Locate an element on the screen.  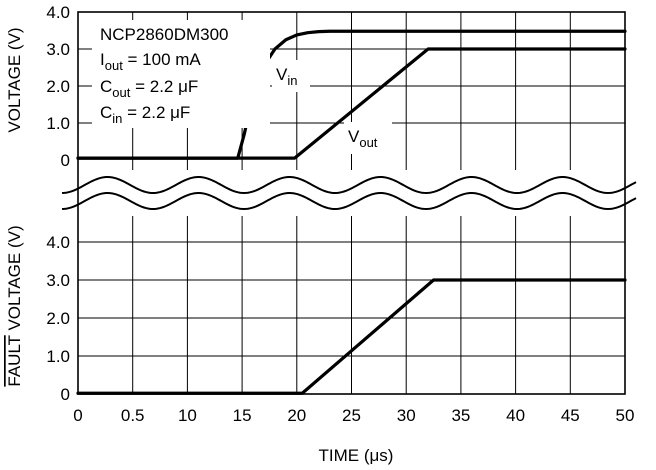
x-tick-label: 20 is located at coordinates (296, 415).